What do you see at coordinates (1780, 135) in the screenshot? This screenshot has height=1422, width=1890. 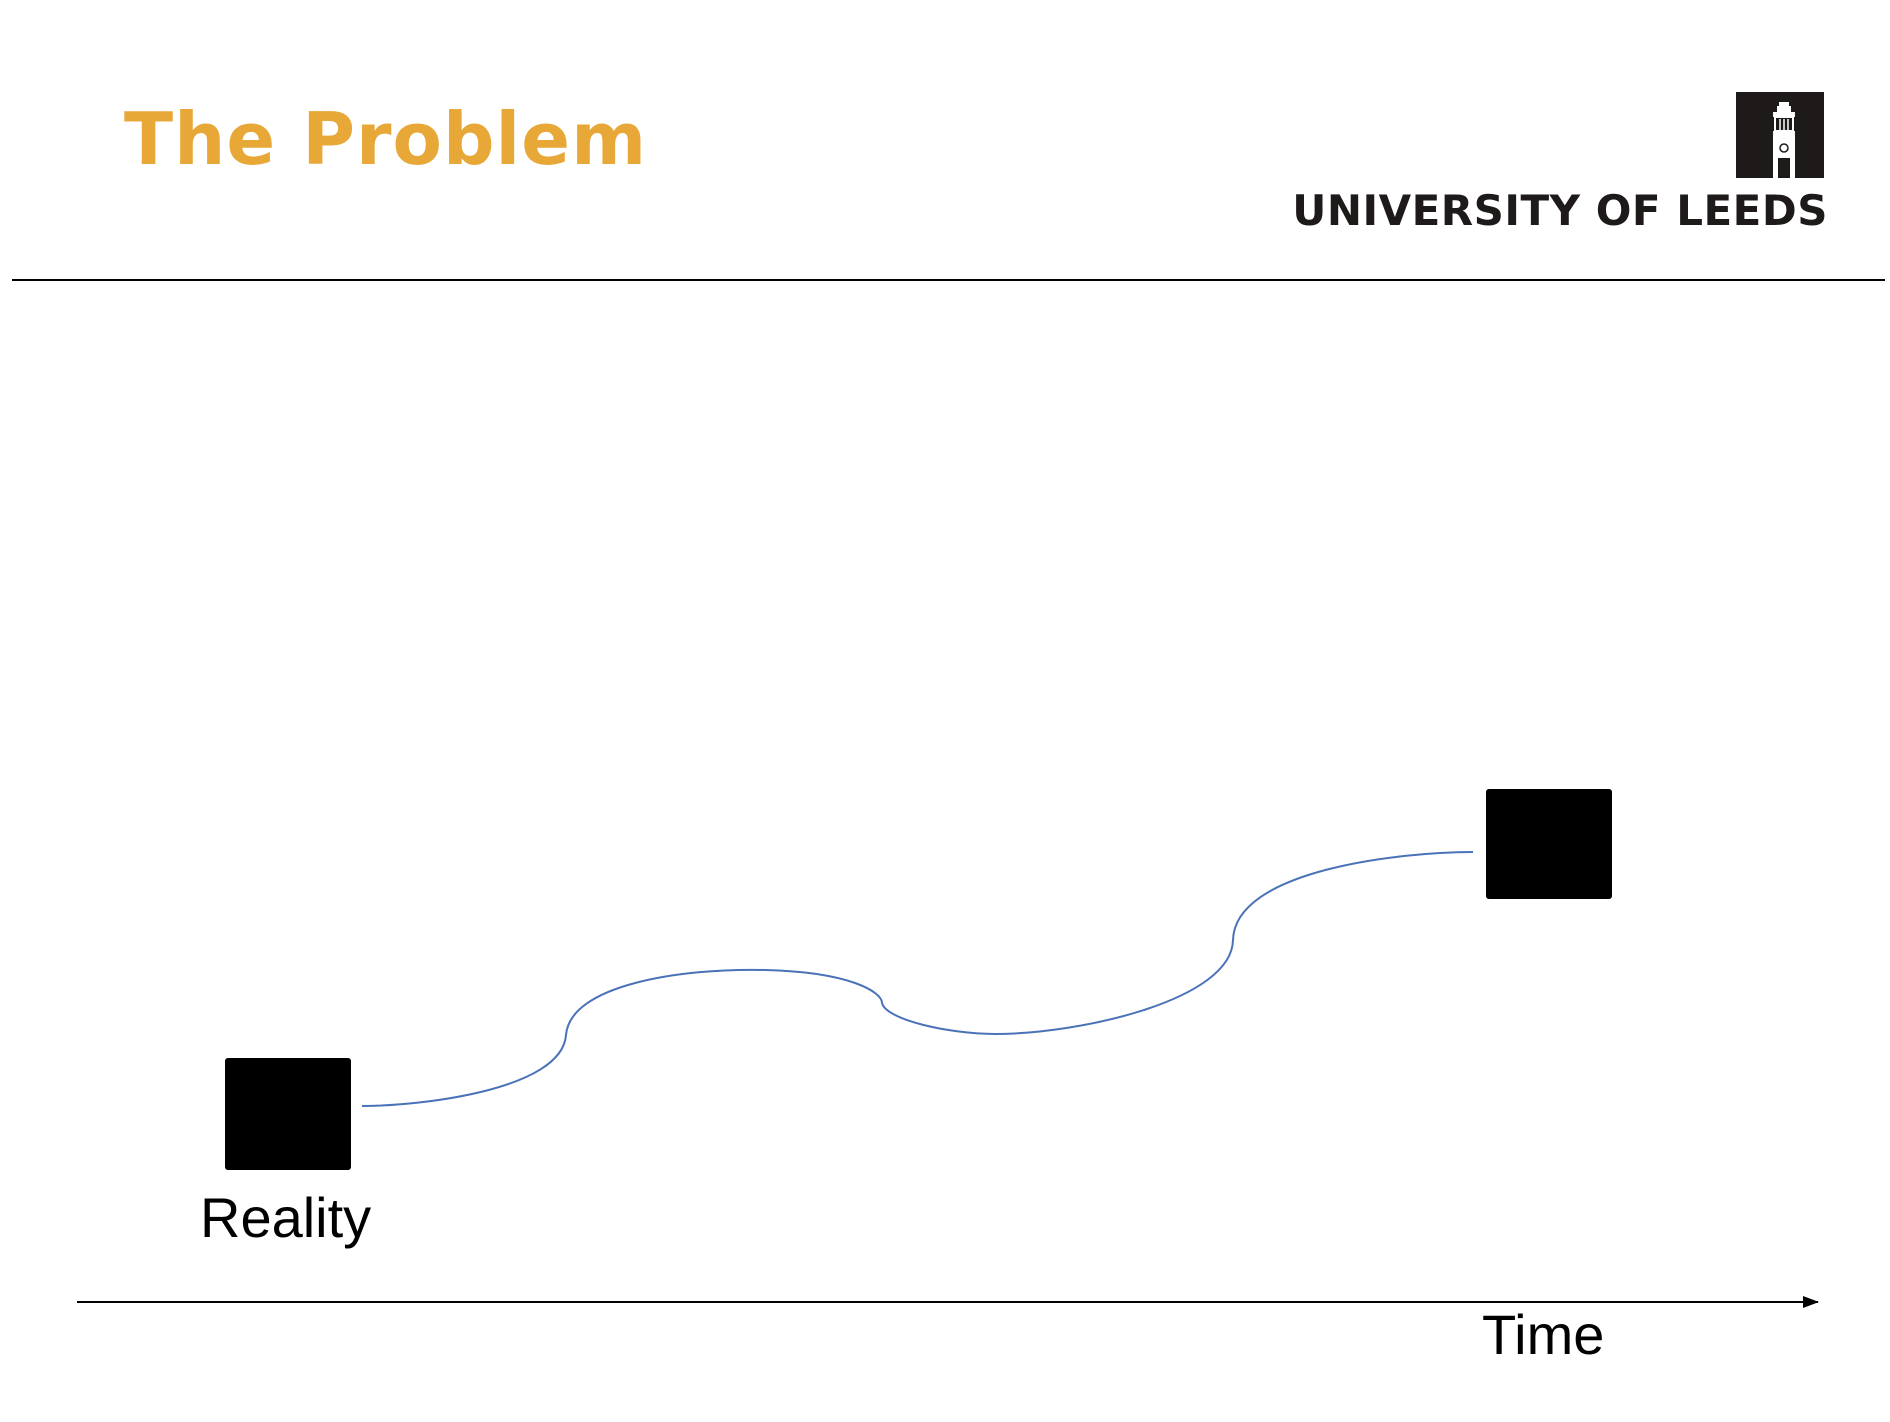 I see `clock-tower-icon` at bounding box center [1780, 135].